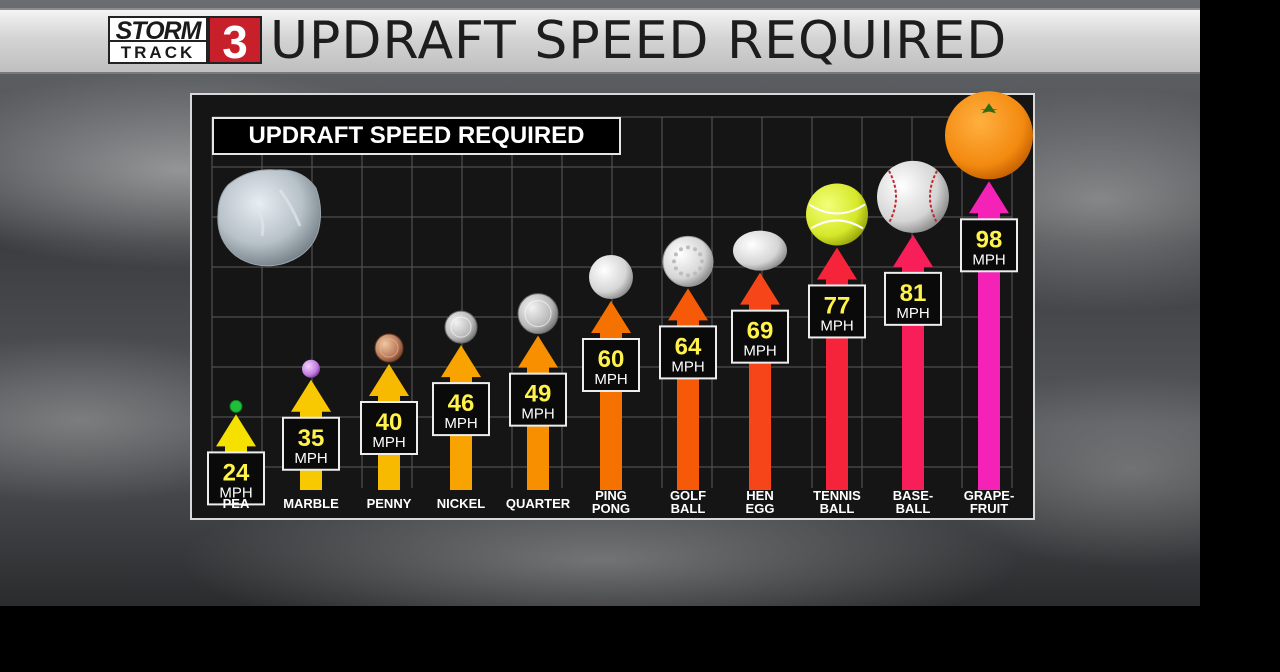 This screenshot has height=672, width=1280. I want to click on hailstone-icon, so click(269, 218).